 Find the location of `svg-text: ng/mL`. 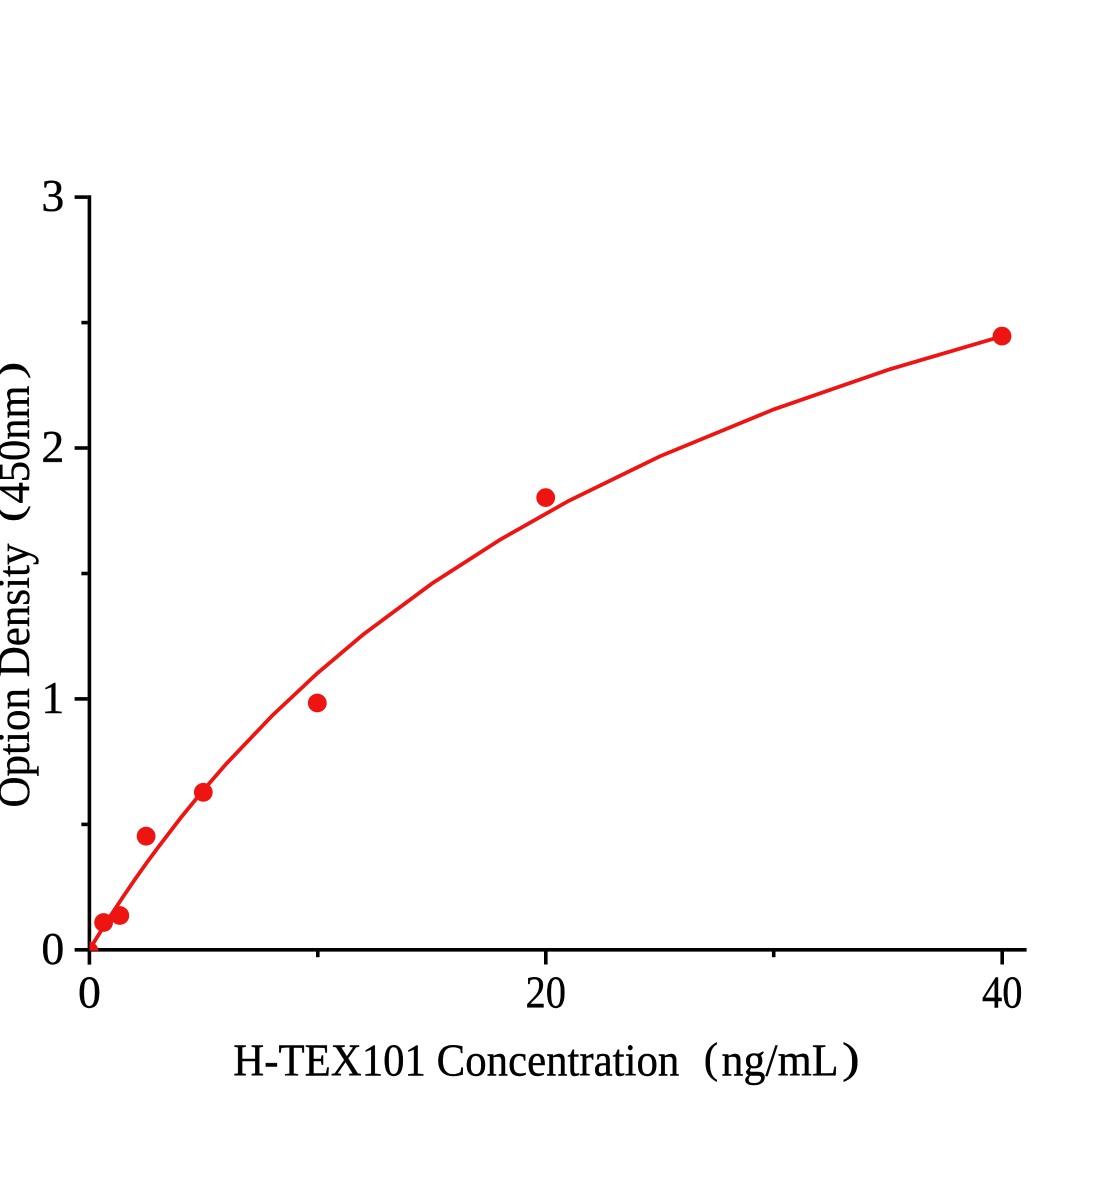

svg-text: ng/mL is located at coordinates (780, 1059).